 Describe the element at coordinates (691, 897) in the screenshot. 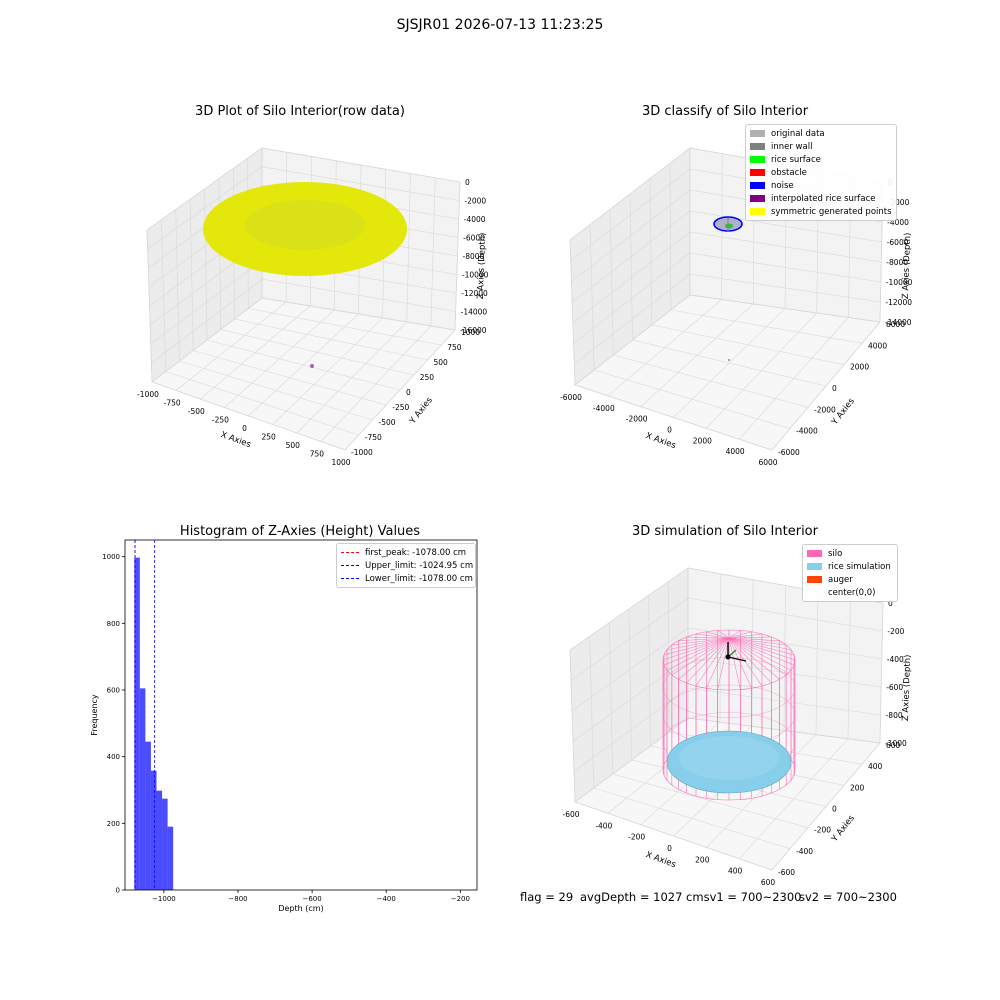

I see `footer-avg-depth: avgDepth = 1027 cmsv1 = 700~2300` at that location.